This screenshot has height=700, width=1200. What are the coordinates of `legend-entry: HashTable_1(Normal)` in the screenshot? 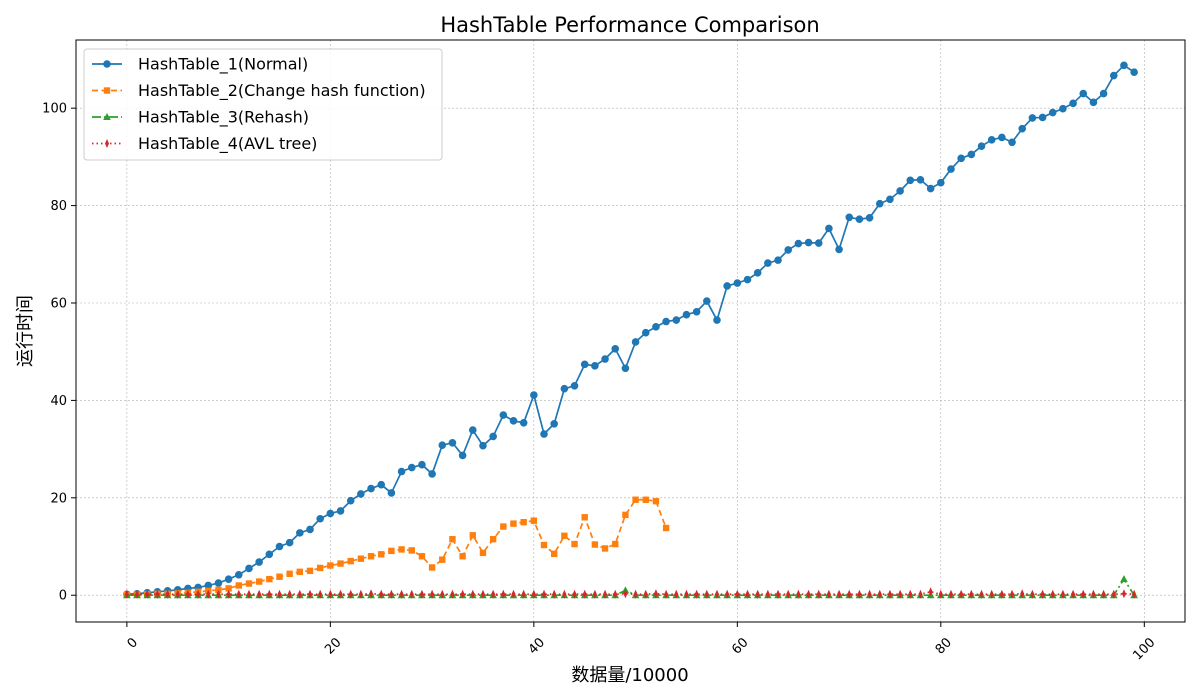 It's located at (200, 65).